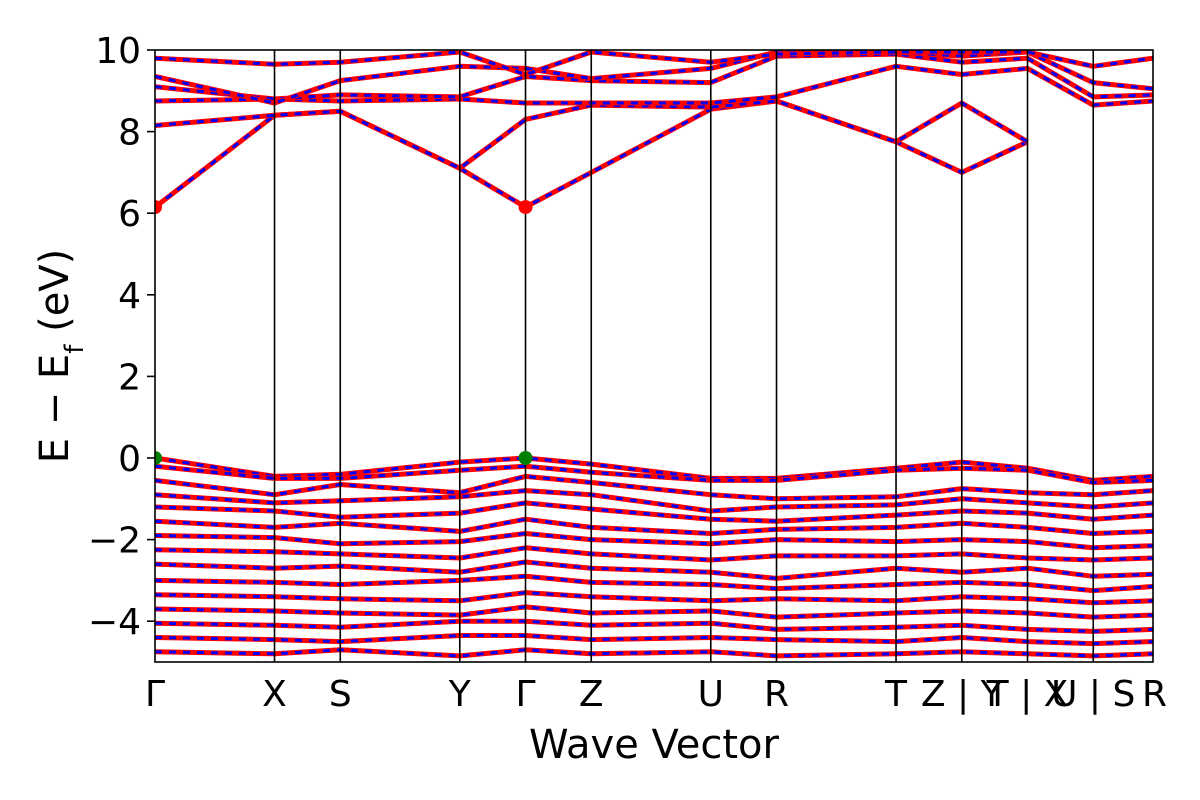 The image size is (1200, 800). I want to click on y-axis-ticks: −4 −2 0 2 4 6 8 10, so click(121, 337).